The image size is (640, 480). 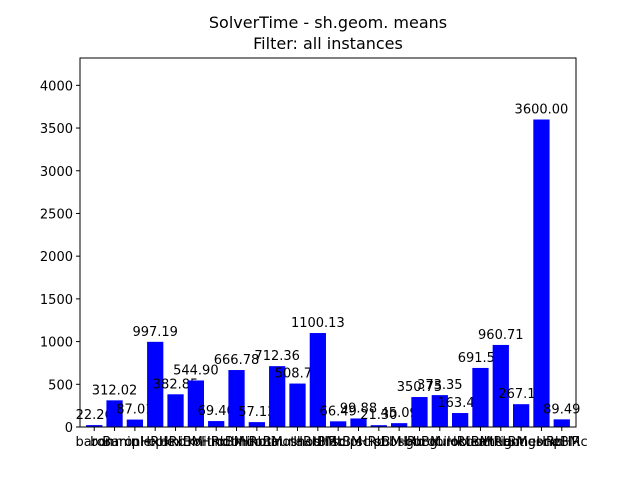 I want to click on x-tick-label: BaronHRb, so click(x=134, y=442).